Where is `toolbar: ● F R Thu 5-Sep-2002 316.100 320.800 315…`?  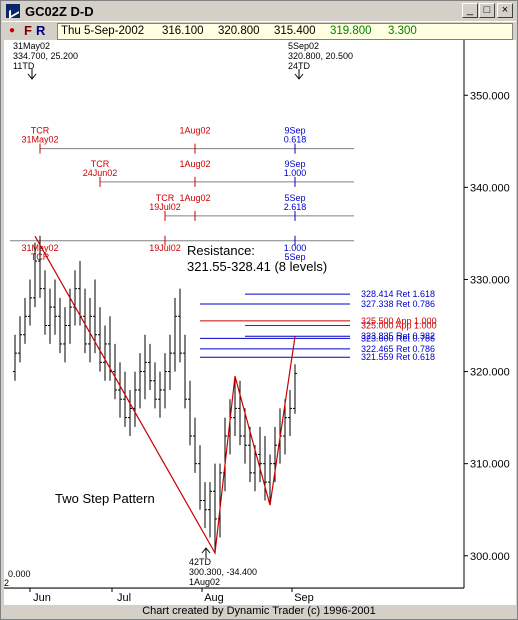 toolbar: ● F R Thu 5-Sep-2002 316.100 320.800 315… is located at coordinates (259, 30).